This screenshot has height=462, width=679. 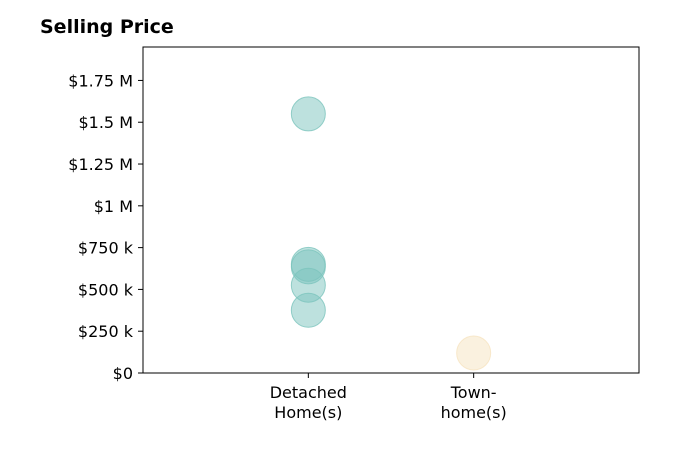 I want to click on y-tick-label: $1.25 M, so click(x=100, y=164).